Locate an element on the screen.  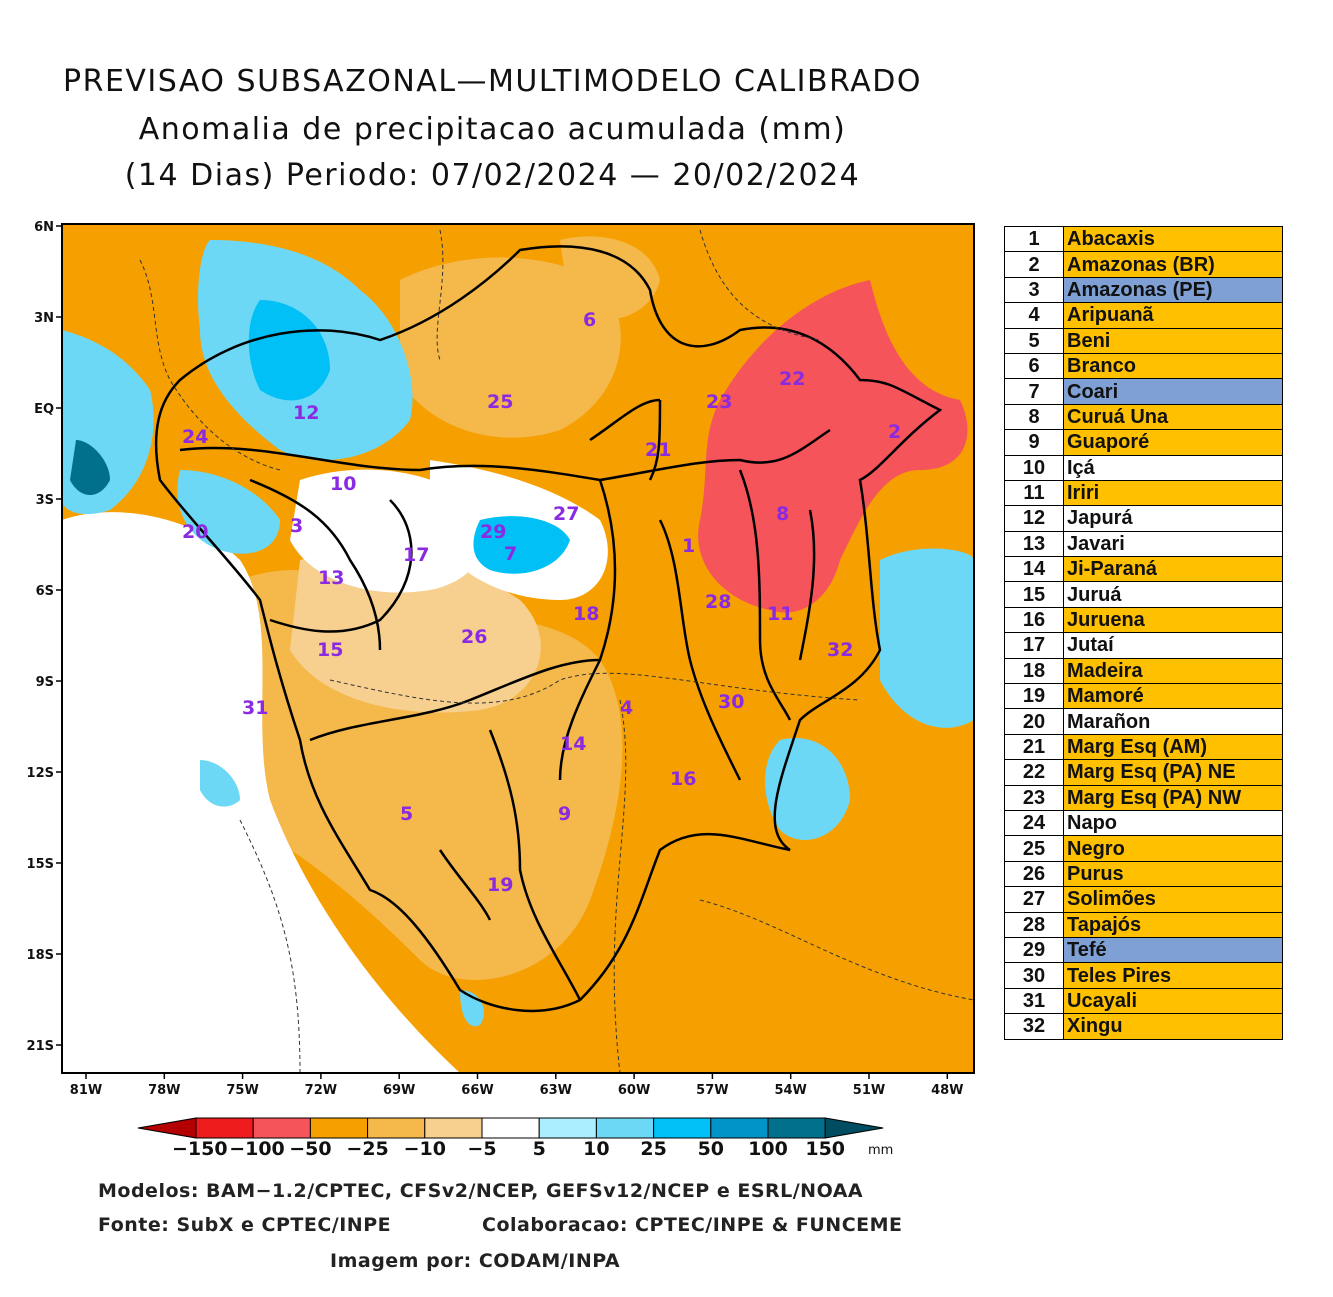
lat-tick-label: 3S is located at coordinates (45, 500).